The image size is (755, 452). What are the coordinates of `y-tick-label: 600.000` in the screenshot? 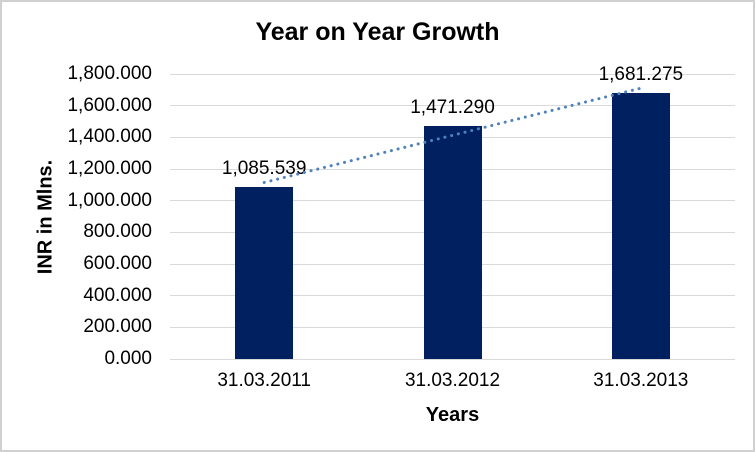 It's located at (117, 263).